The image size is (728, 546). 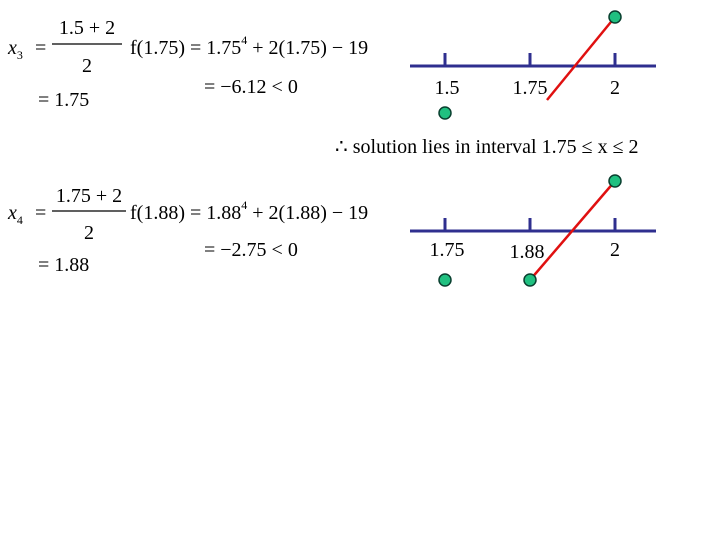 I want to click on line-label: 1.5, so click(x=447, y=88).